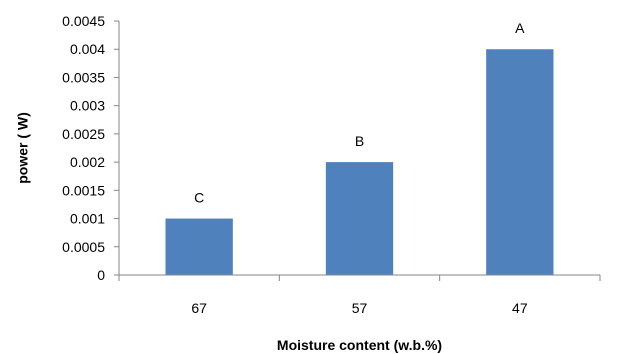 This screenshot has height=354, width=620. I want to click on y-tick-label: 0, so click(101, 275).